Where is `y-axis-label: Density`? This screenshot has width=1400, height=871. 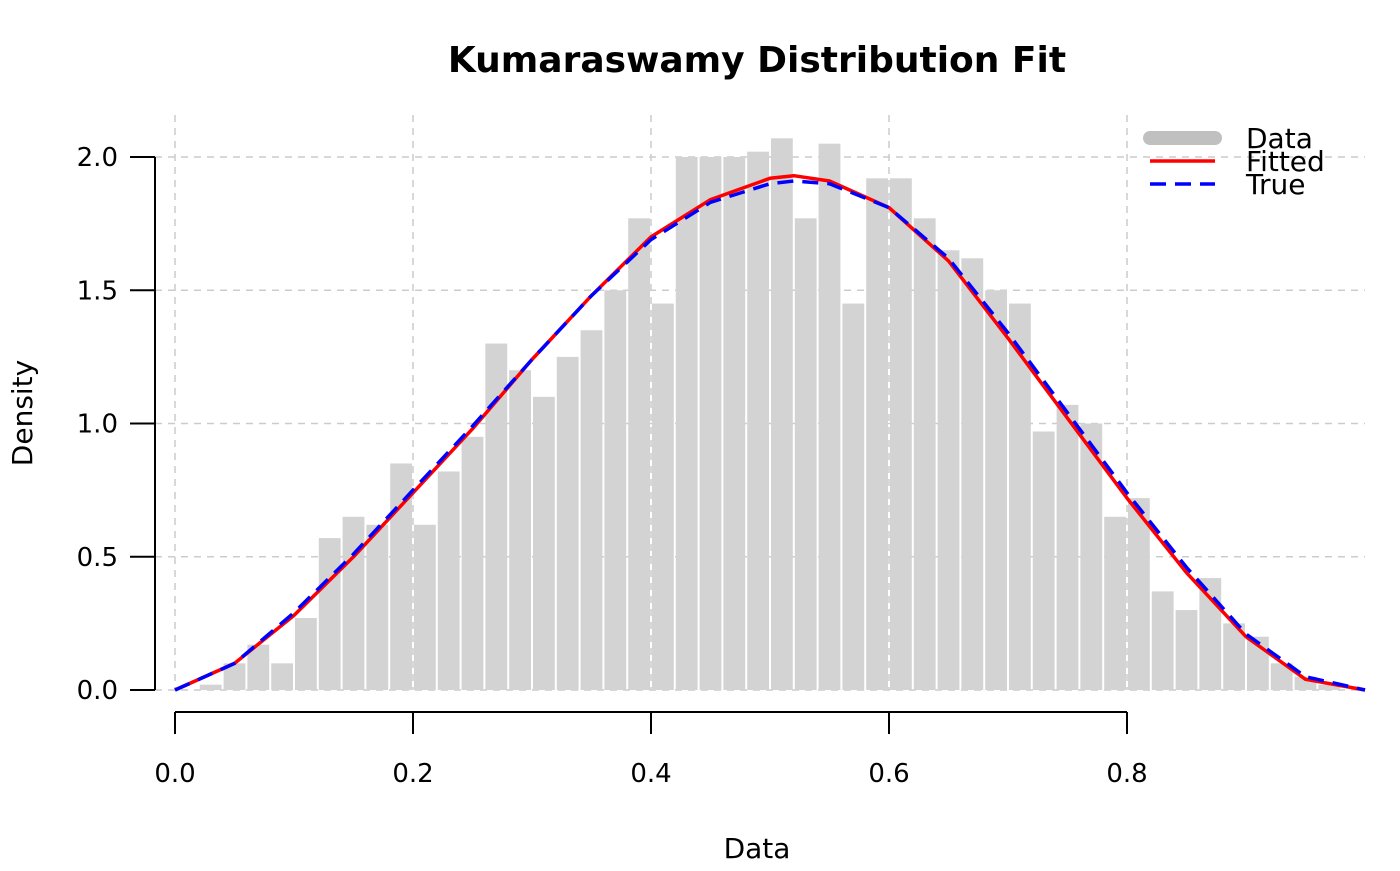 y-axis-label: Density is located at coordinates (22, 413).